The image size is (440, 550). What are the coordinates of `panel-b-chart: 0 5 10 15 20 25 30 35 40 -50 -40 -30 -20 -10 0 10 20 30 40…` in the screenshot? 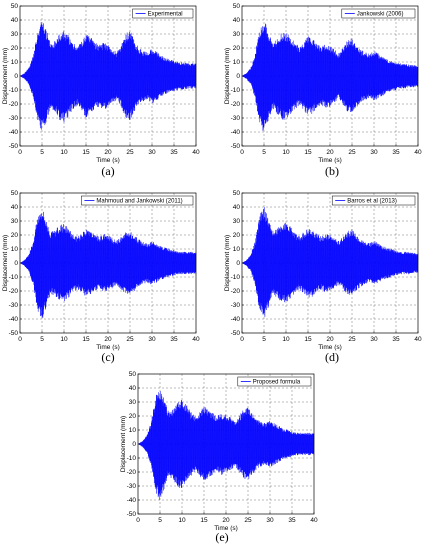 It's located at (323, 83).